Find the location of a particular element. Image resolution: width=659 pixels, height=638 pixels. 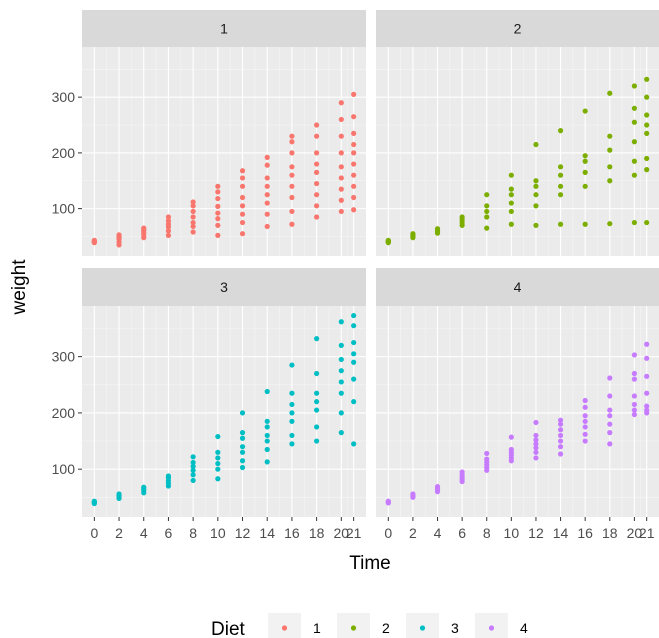

legend-key-swatch is located at coordinates (284, 628).